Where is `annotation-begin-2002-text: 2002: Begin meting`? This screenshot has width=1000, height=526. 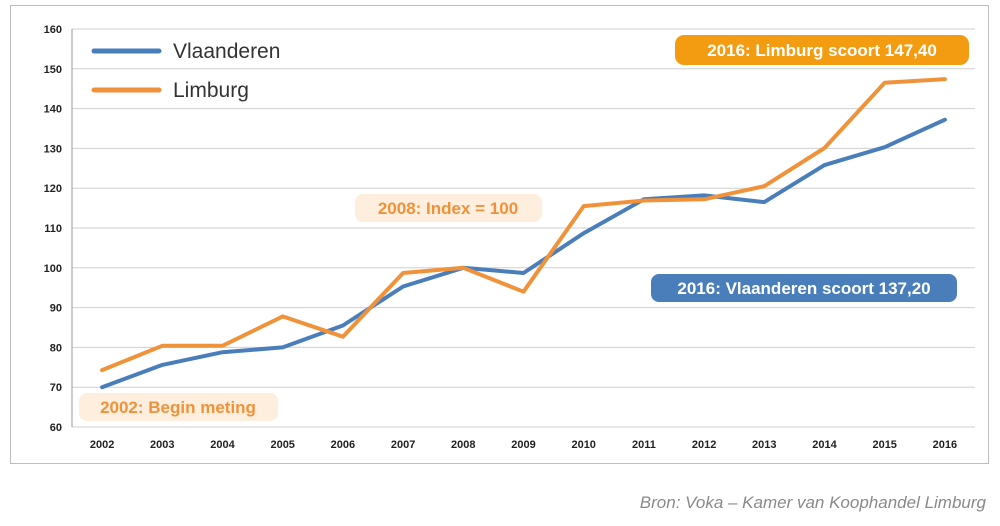
annotation-begin-2002-text: 2002: Begin meting is located at coordinates (178, 407).